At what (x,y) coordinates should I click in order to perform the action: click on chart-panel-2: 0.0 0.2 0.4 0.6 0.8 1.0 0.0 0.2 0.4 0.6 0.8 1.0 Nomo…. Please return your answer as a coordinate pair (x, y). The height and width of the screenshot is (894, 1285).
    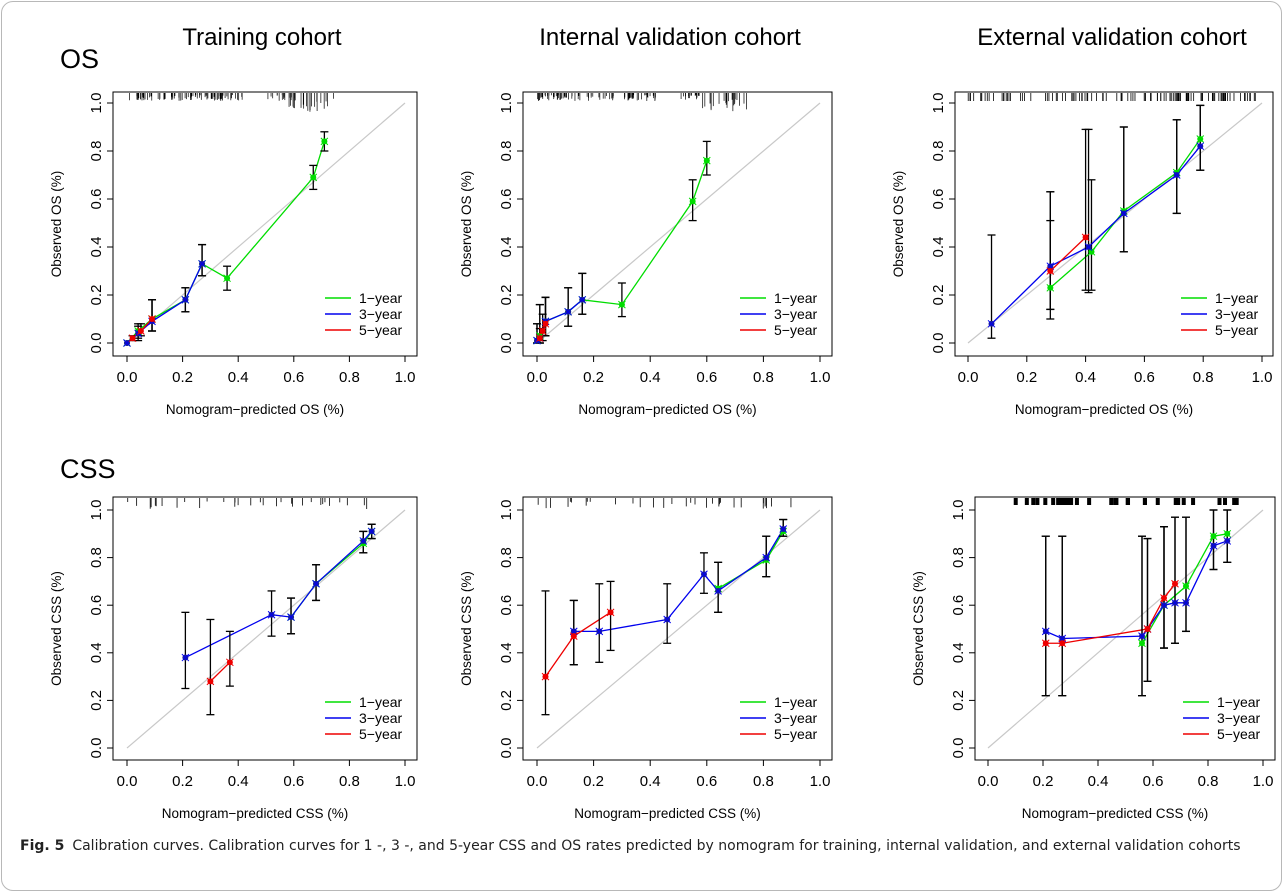
    Looking at the image, I should click on (646, 254).